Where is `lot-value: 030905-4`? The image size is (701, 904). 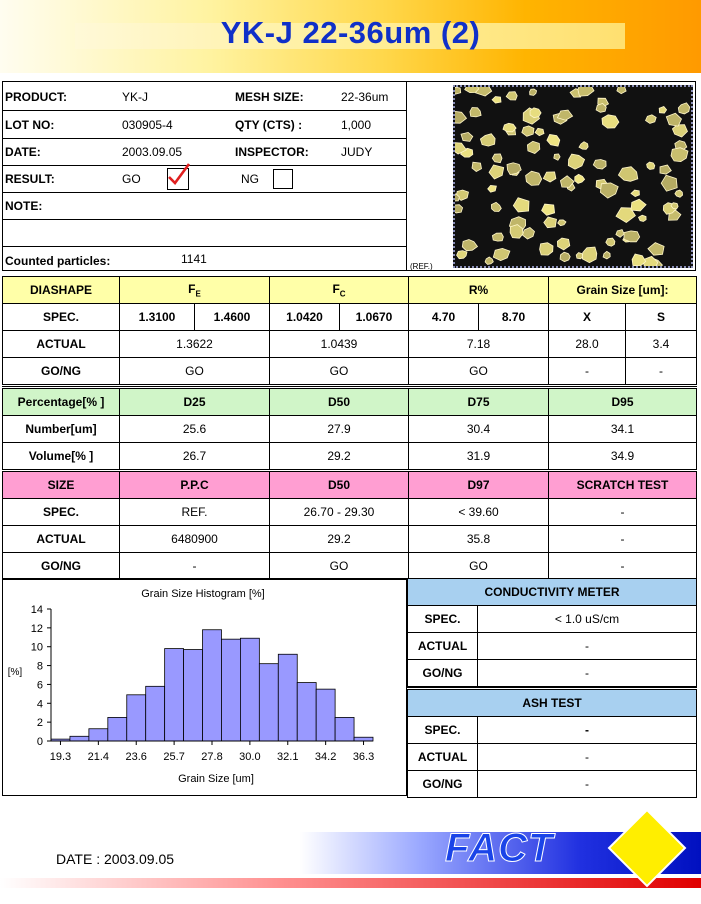 lot-value: 030905-4 is located at coordinates (147, 125).